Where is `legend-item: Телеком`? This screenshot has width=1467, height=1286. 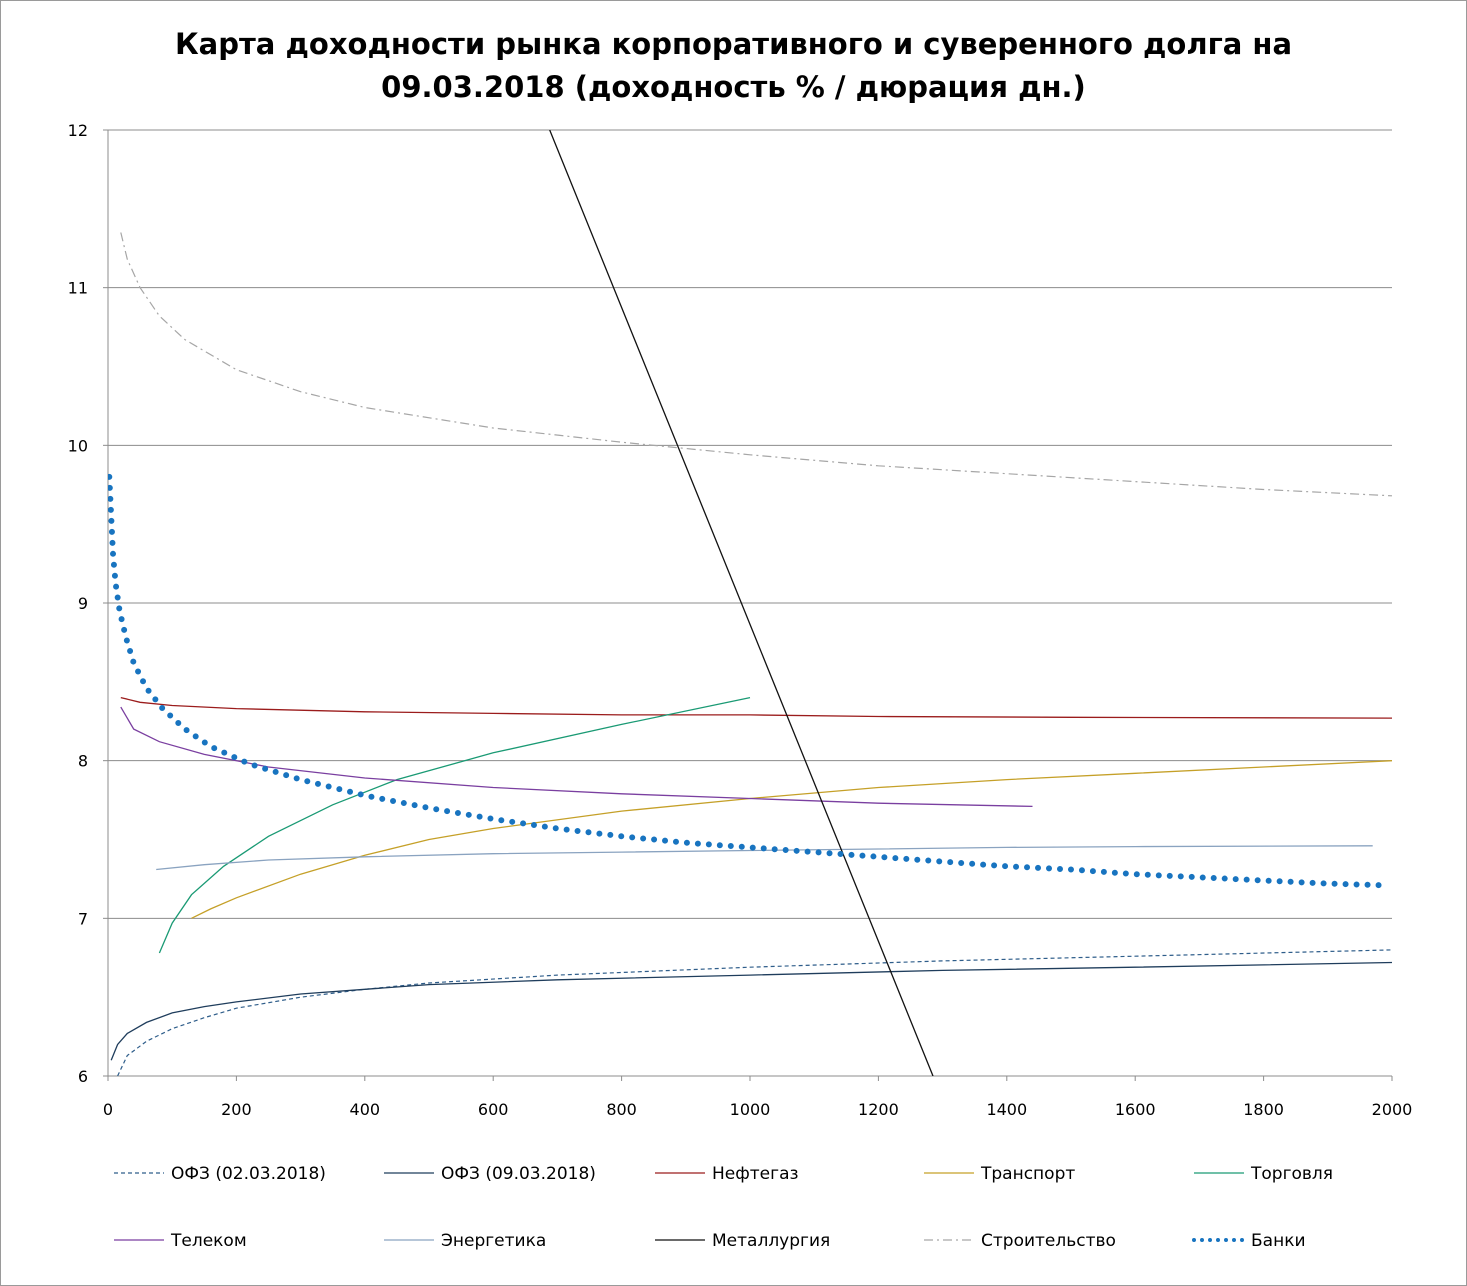
legend-item: Телеком is located at coordinates (180, 1241).